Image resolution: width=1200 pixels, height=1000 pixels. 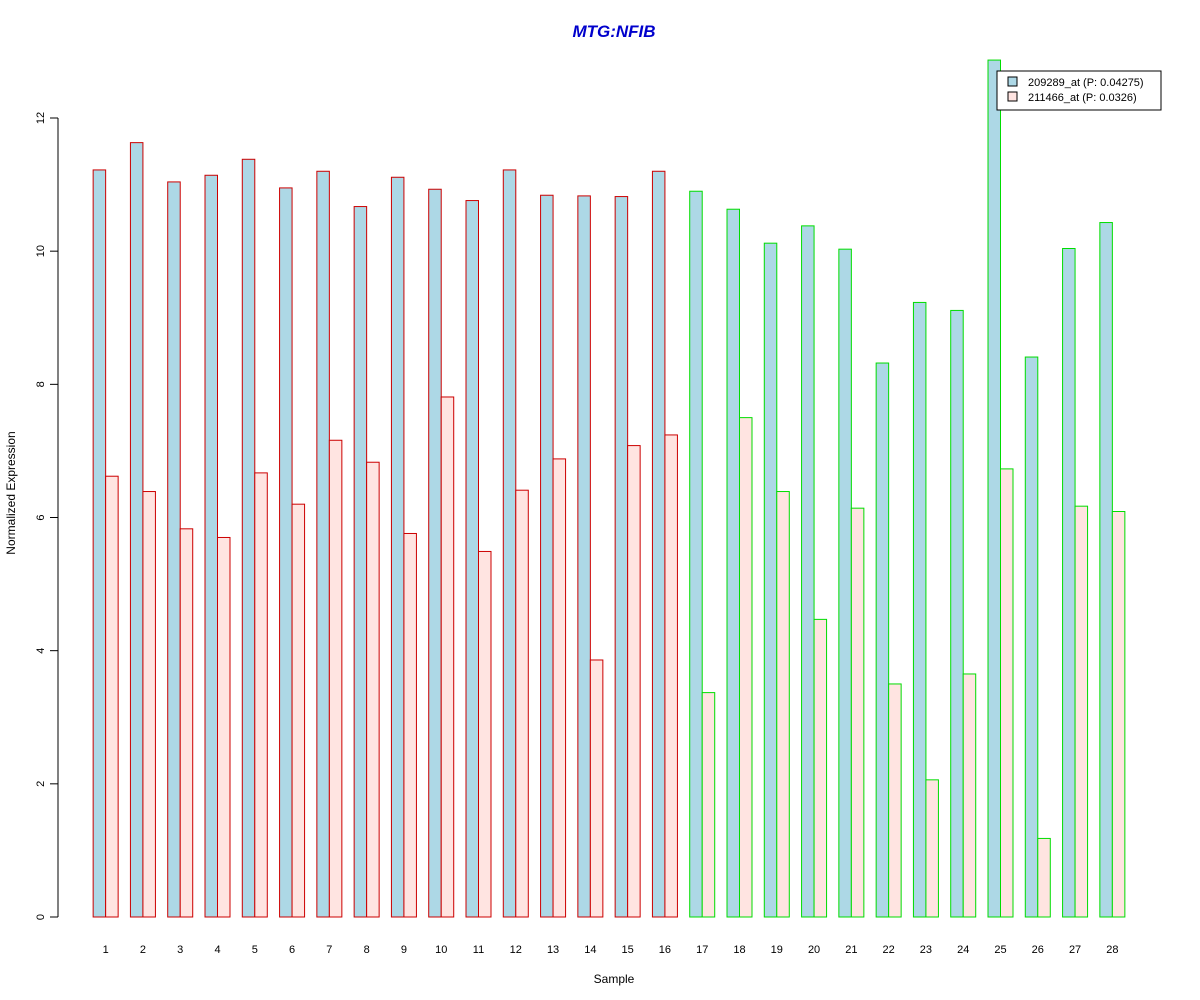 I want to click on y-tick-label: 0, so click(x=41, y=917).